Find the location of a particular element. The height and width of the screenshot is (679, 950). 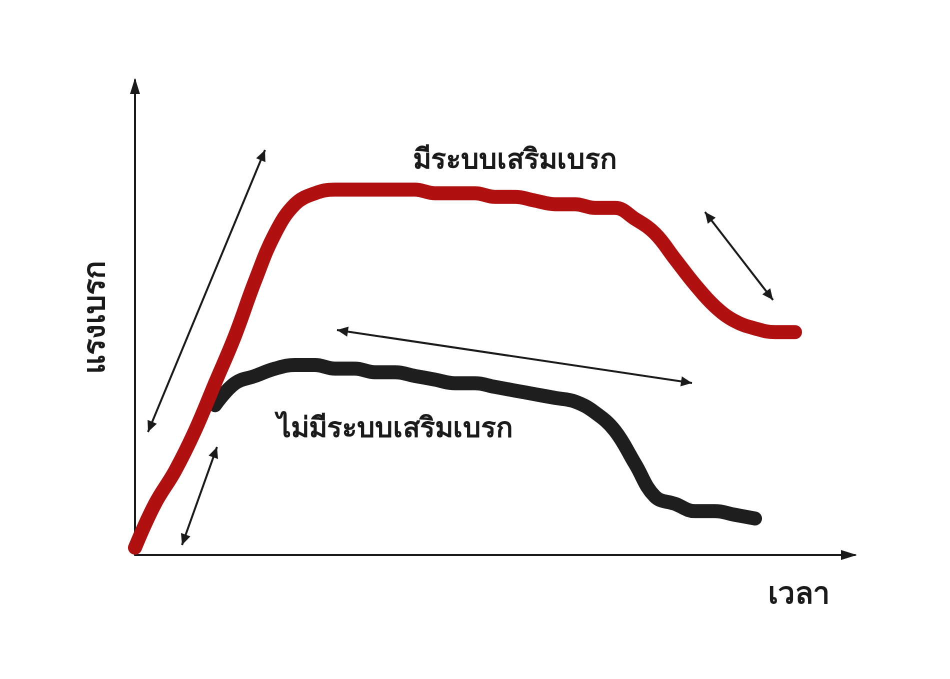

series-label: มีระบบเสริมเบรก is located at coordinates (515, 159).